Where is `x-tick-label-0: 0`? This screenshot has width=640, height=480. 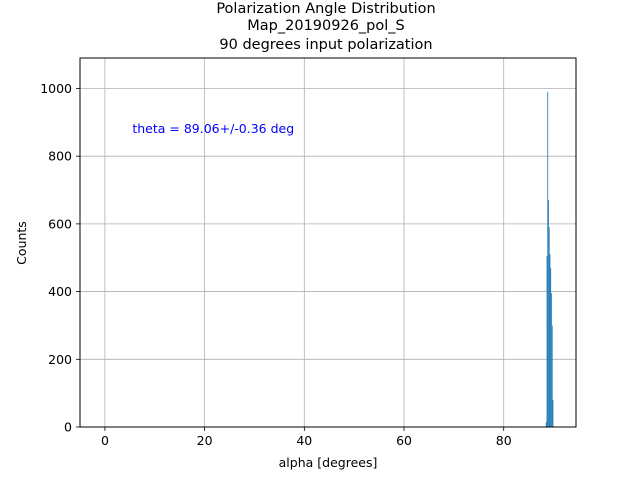 x-tick-label-0: 0 is located at coordinates (105, 440).